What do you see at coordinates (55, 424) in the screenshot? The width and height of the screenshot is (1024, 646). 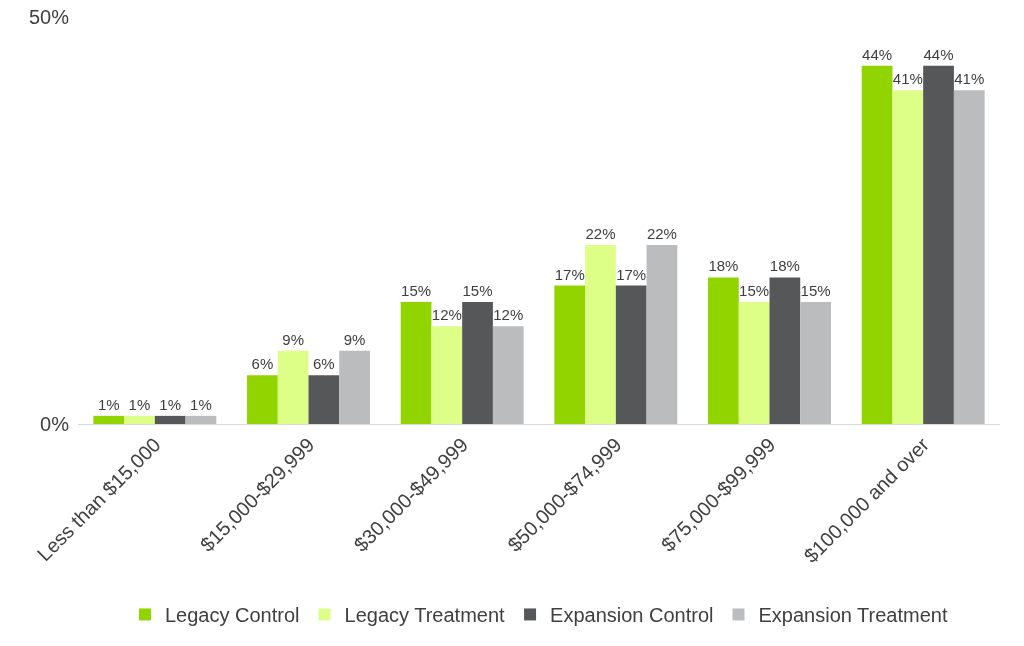 I see `y-tick-label: 0%` at bounding box center [55, 424].